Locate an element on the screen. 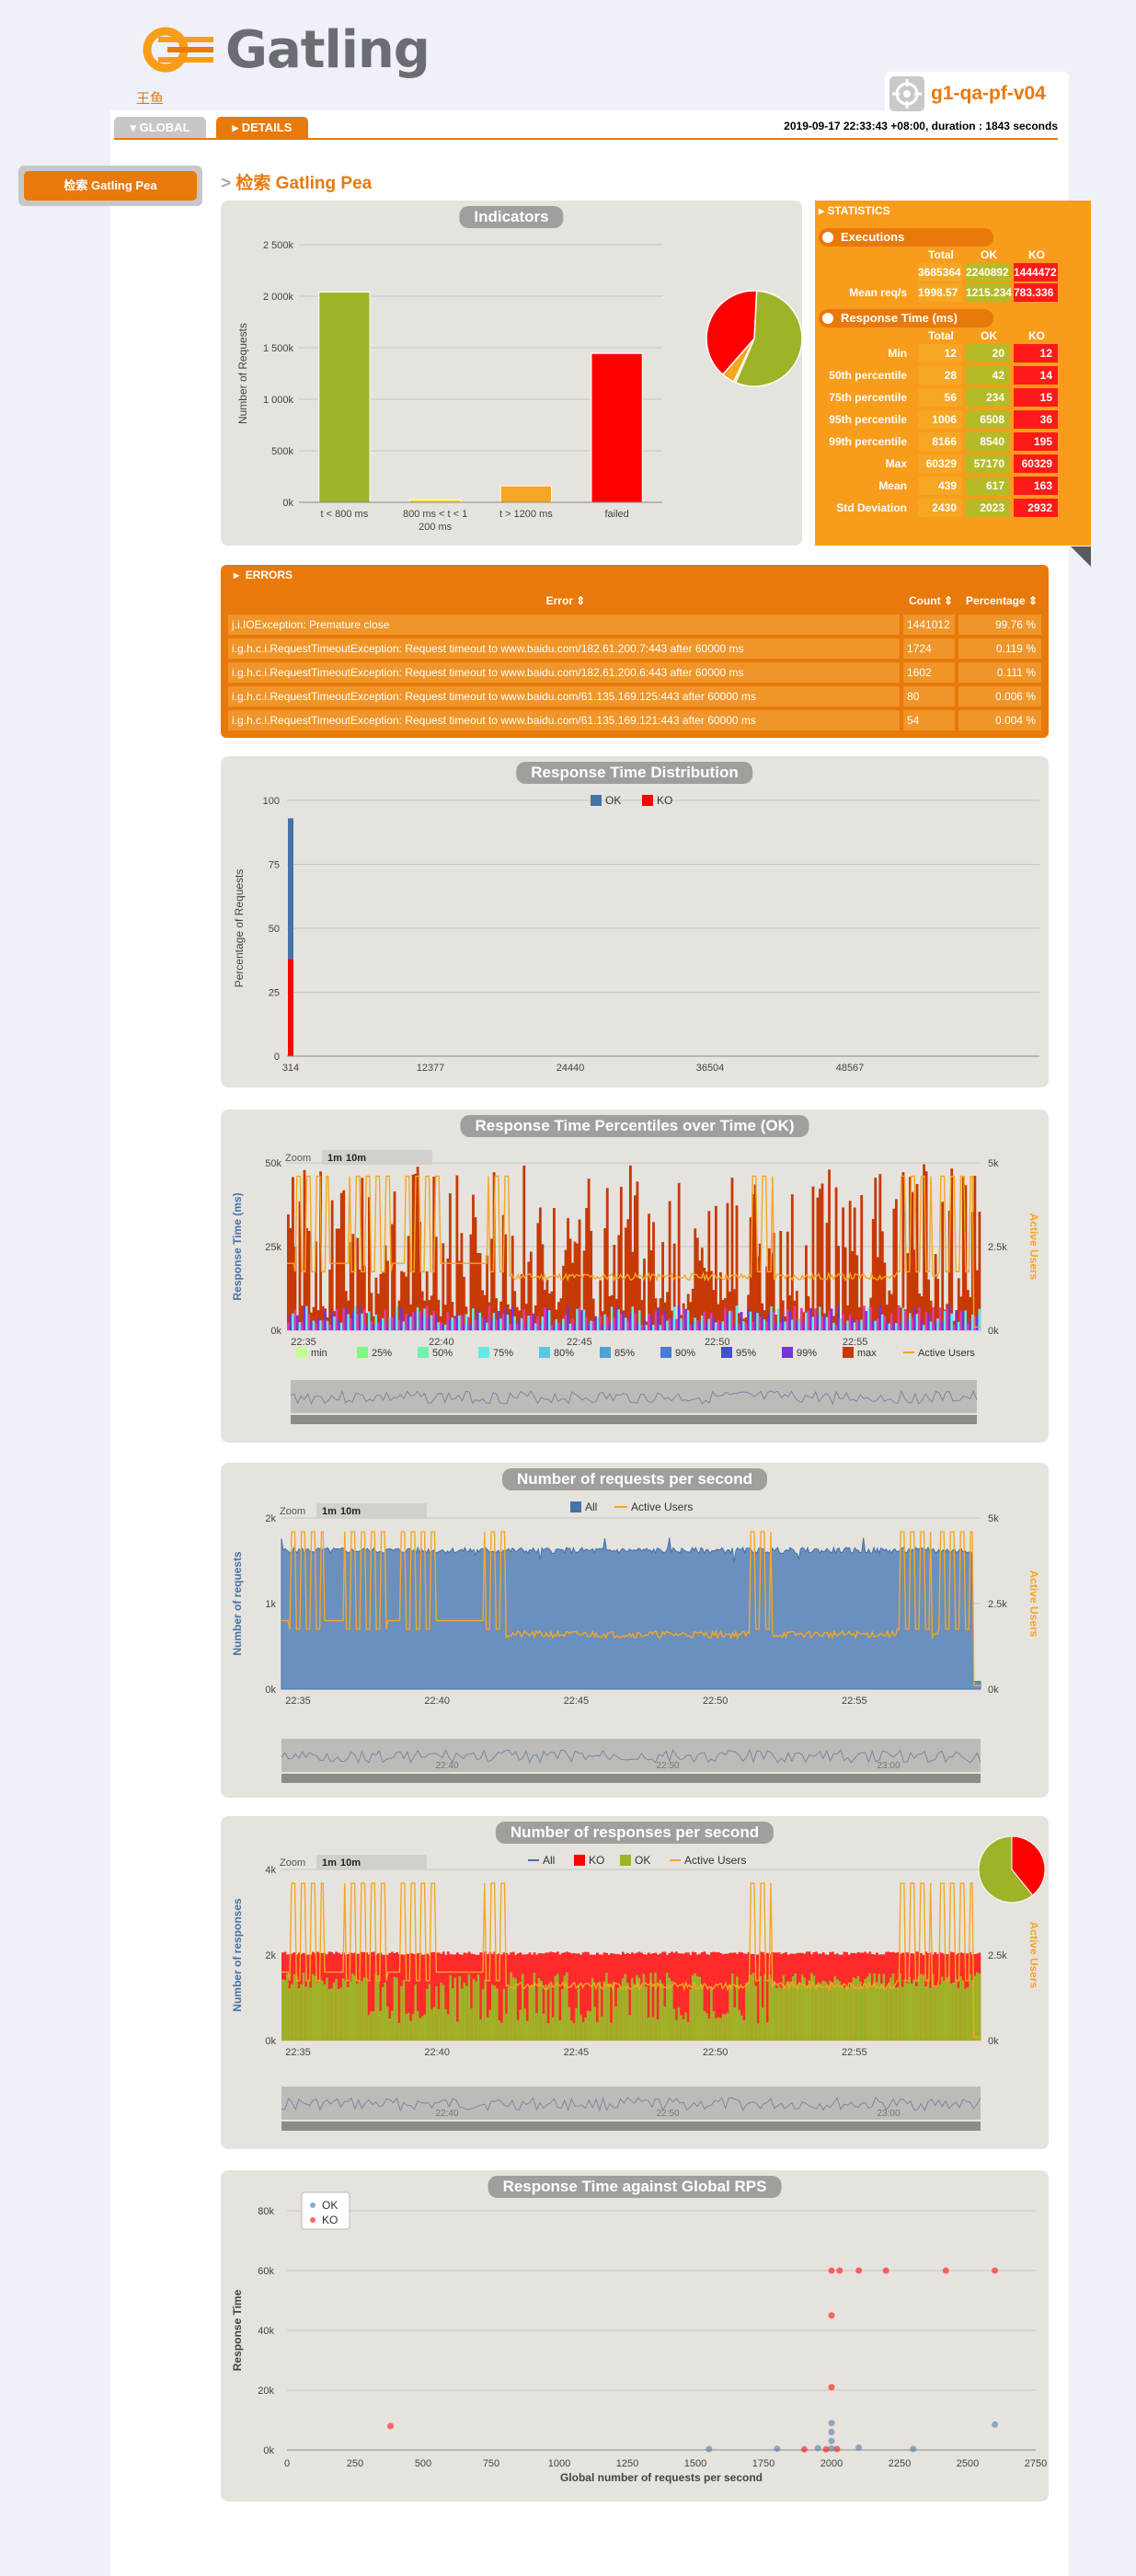 The image size is (1136, 2576). tab-global: ▾ GLOBAL is located at coordinates (160, 128).